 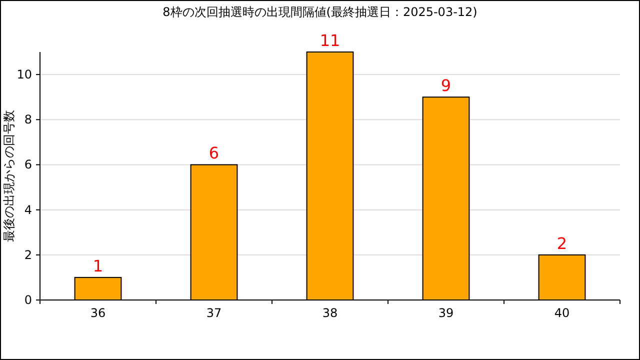 What do you see at coordinates (98, 313) in the screenshot?
I see `x-tick-label: 36` at bounding box center [98, 313].